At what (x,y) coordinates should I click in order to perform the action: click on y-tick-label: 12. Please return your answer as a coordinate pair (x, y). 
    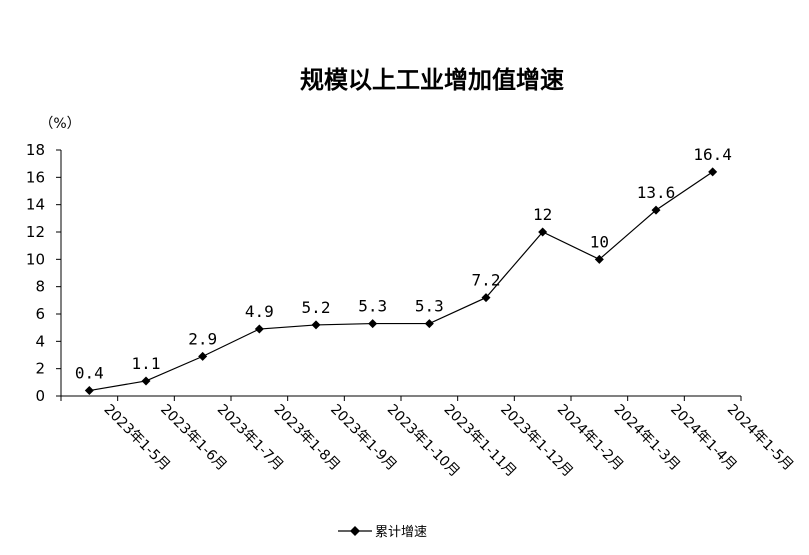
    Looking at the image, I should click on (35, 232).